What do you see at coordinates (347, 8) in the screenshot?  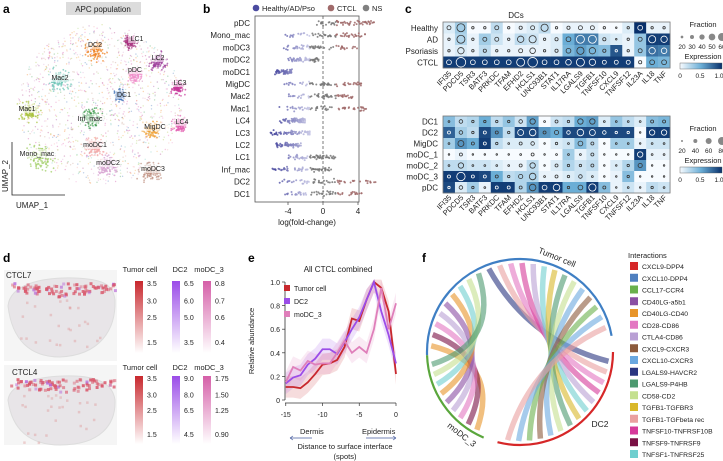 I see `legend-label: CTCL` at bounding box center [347, 8].